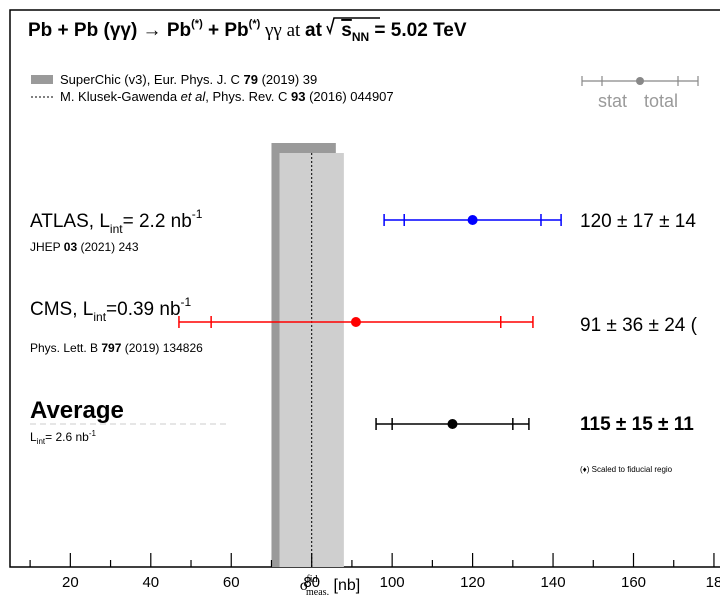 The width and height of the screenshot is (720, 603). I want to click on x-tick-label: 120, so click(472, 582).